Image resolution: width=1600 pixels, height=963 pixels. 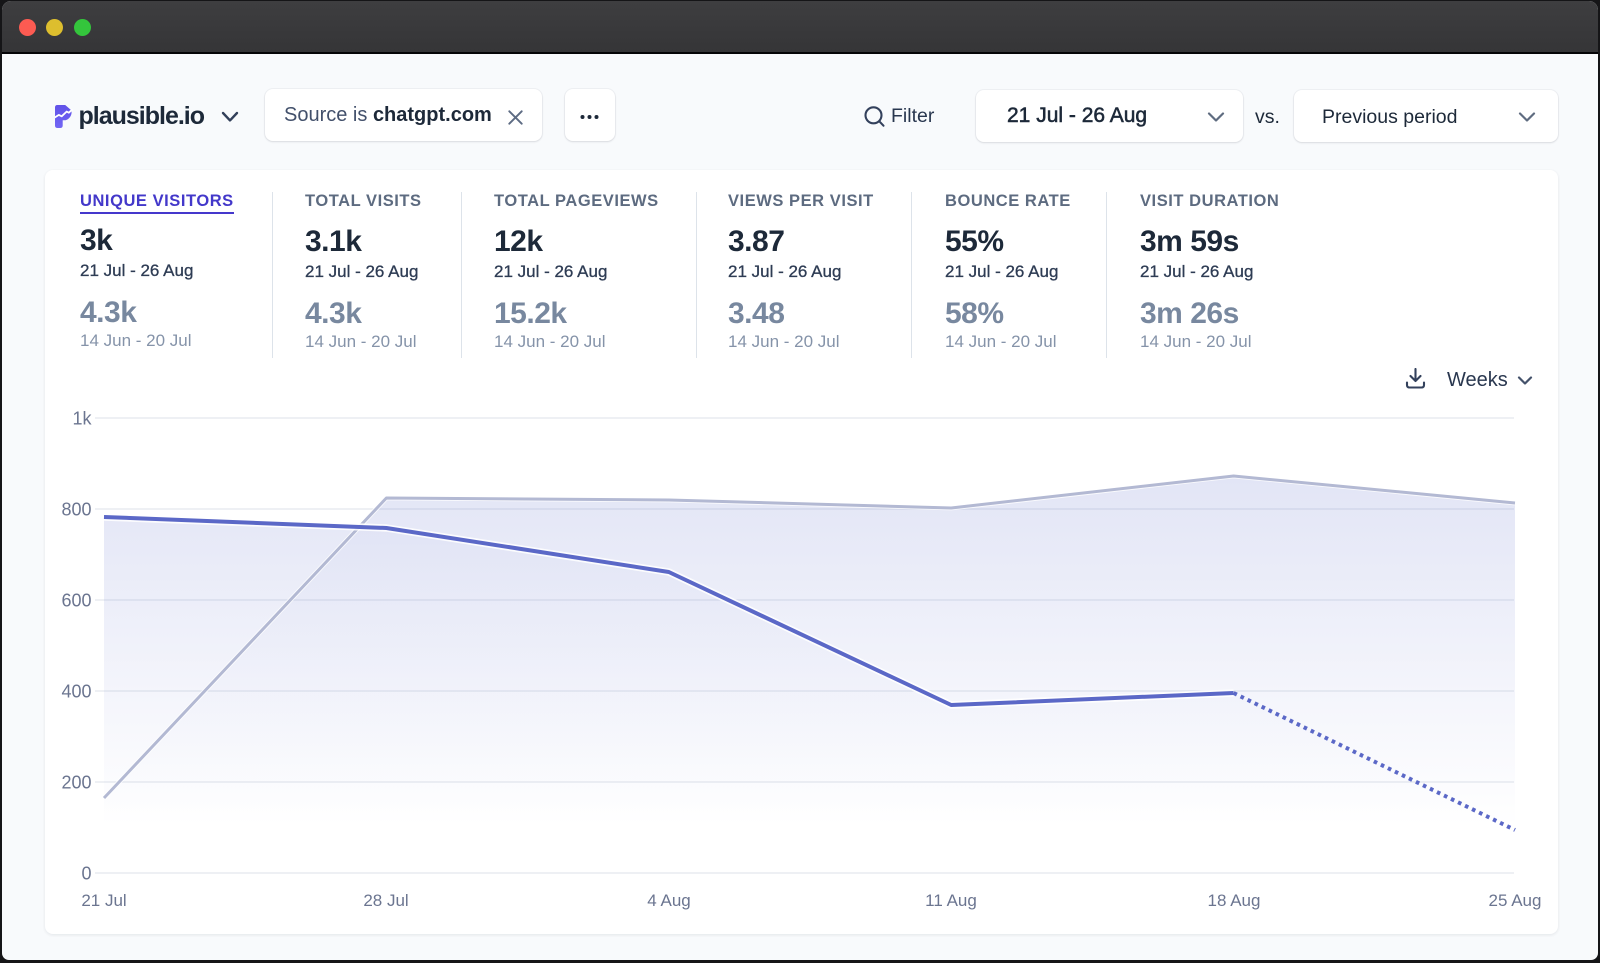 I want to click on svg-text: 4 Aug, so click(x=669, y=900).